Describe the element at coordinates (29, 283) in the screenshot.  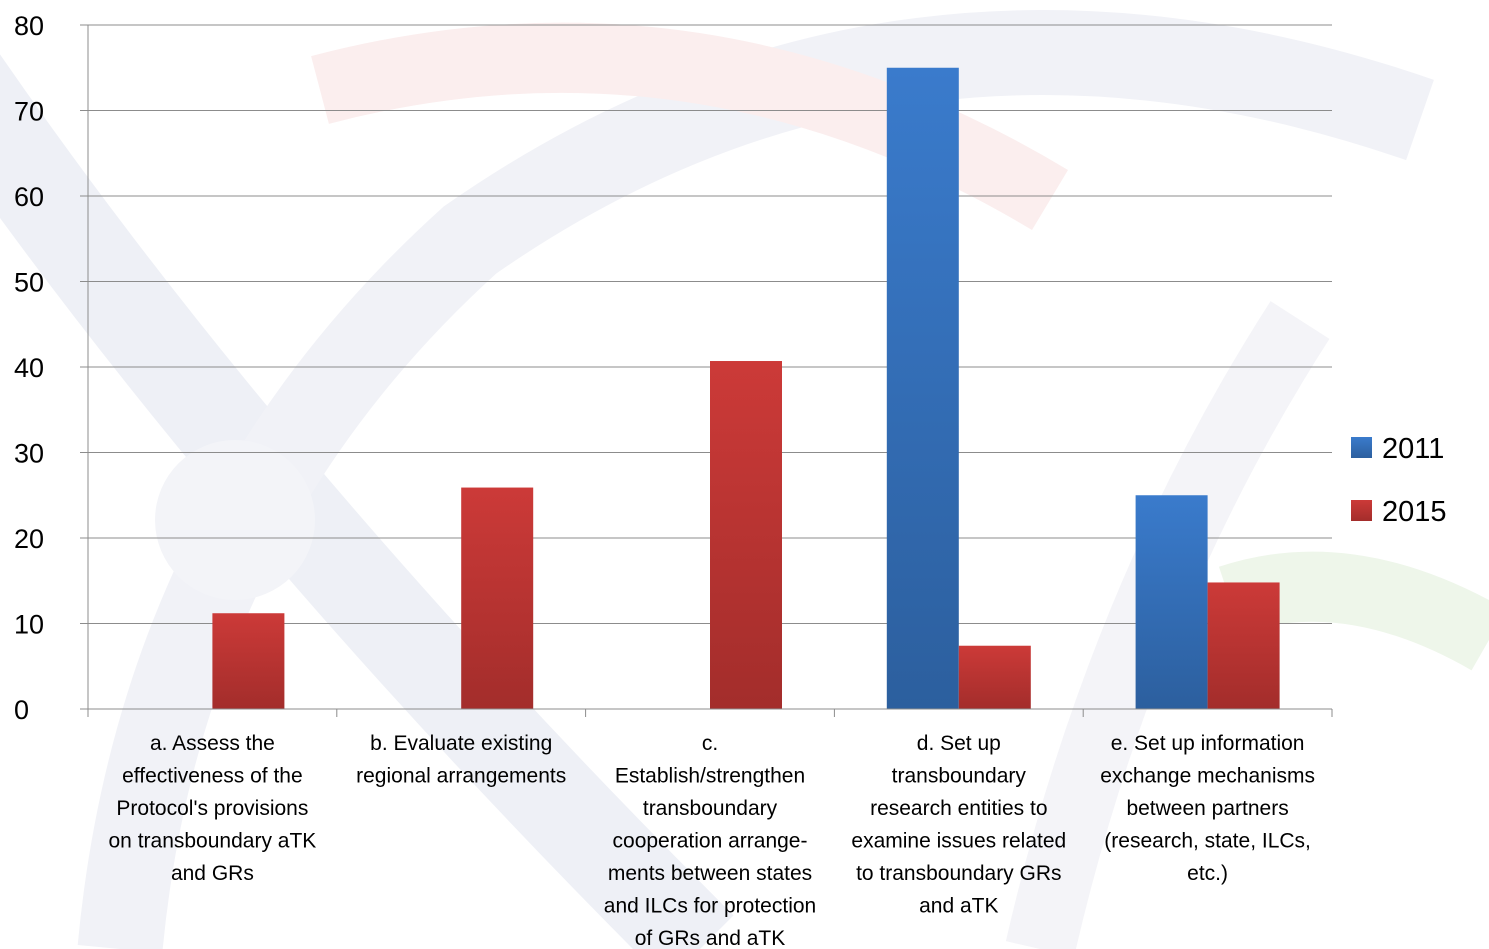
I see `y-tick-label: 50` at that location.